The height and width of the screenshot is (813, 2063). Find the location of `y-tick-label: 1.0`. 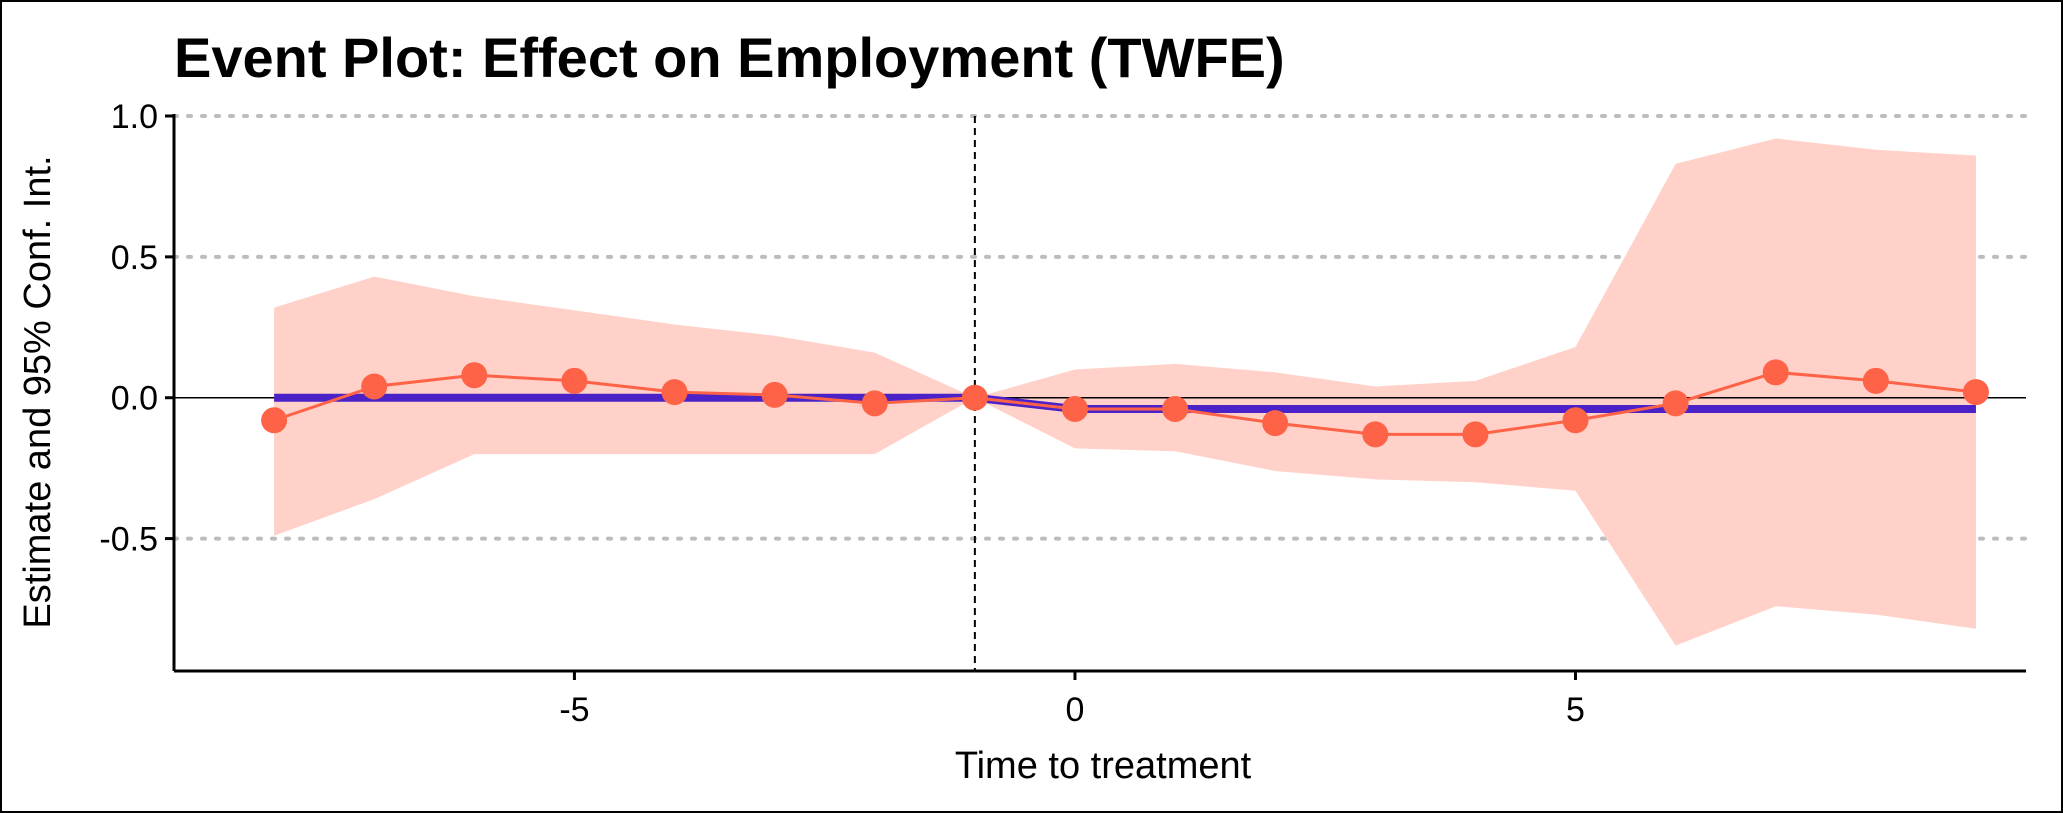

y-tick-label: 1.0 is located at coordinates (134, 117).